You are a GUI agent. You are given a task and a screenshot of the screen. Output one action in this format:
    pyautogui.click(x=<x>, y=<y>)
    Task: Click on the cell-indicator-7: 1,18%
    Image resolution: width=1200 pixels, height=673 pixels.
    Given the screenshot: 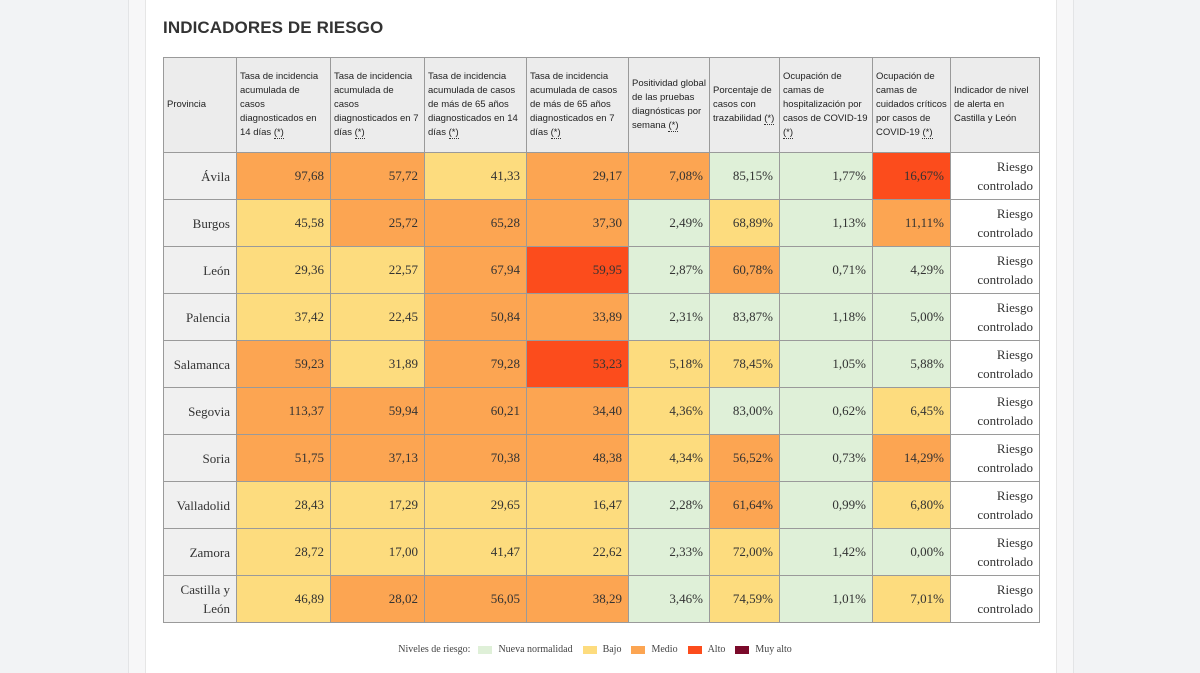 What is the action you would take?
    pyautogui.click(x=826, y=317)
    